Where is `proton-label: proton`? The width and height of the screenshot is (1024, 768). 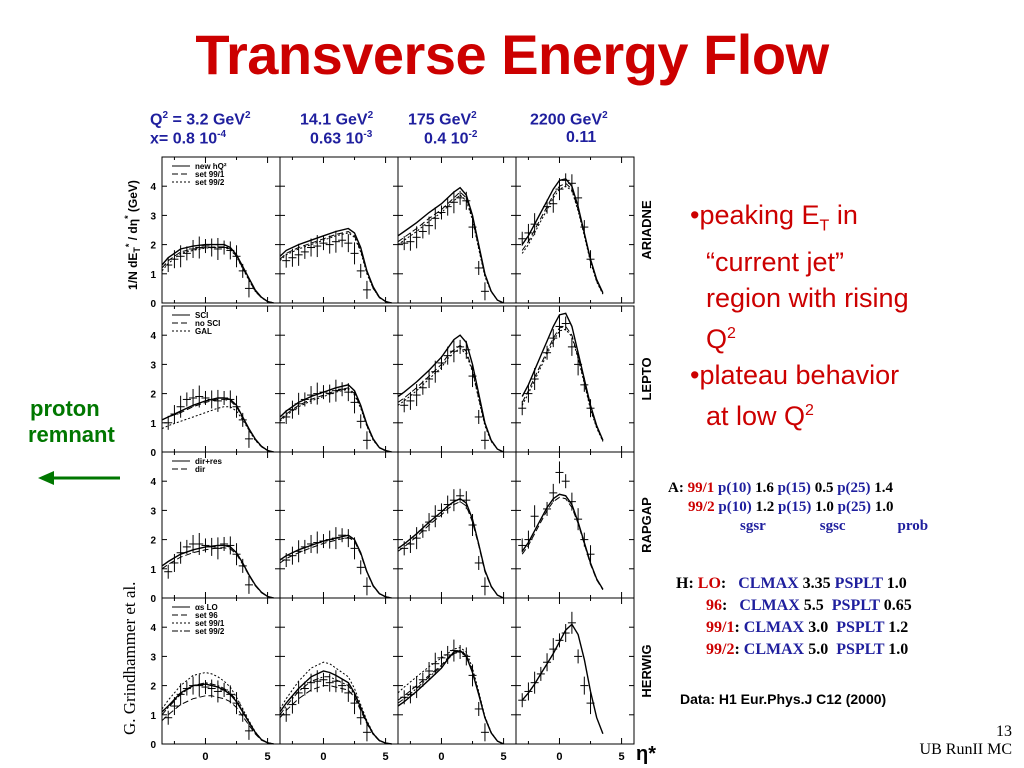 proton-label: proton is located at coordinates (71, 409).